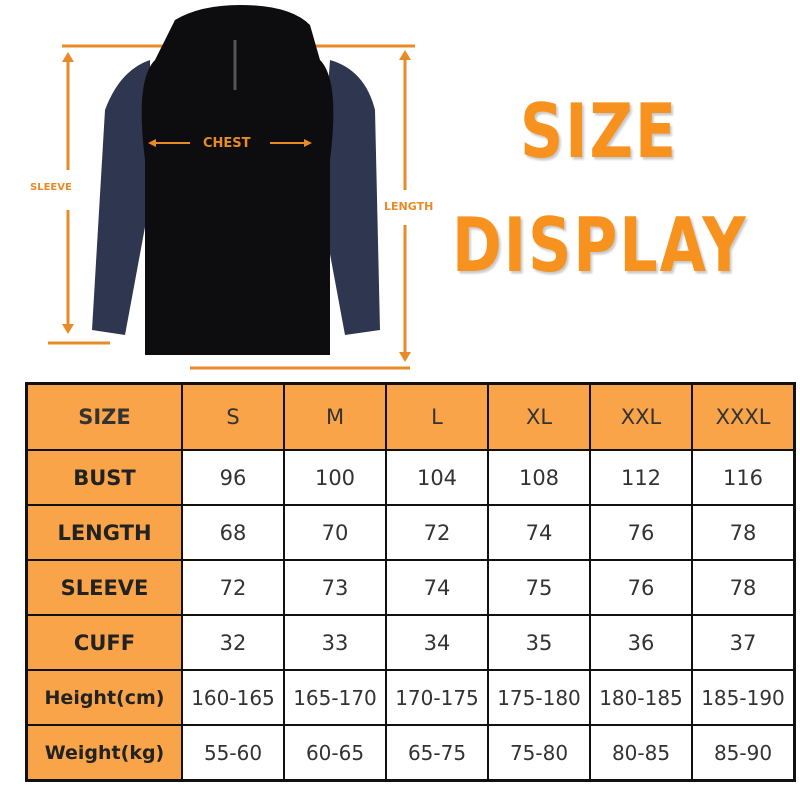 The image size is (800, 800). I want to click on table-cell: 175-180, so click(539, 697).